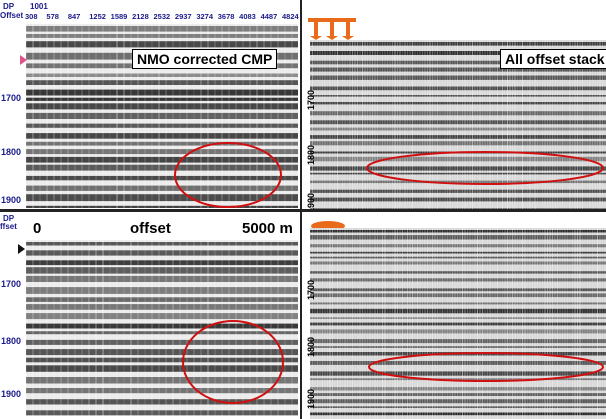  Describe the element at coordinates (205, 59) in the screenshot. I see `nmo-corrected-cmp-title: NMO corrected CMP` at that location.